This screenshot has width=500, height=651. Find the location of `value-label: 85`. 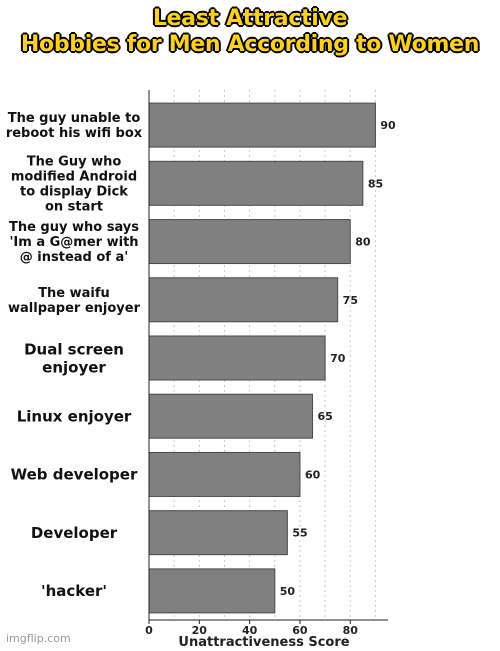

value-label: 85 is located at coordinates (375, 183).